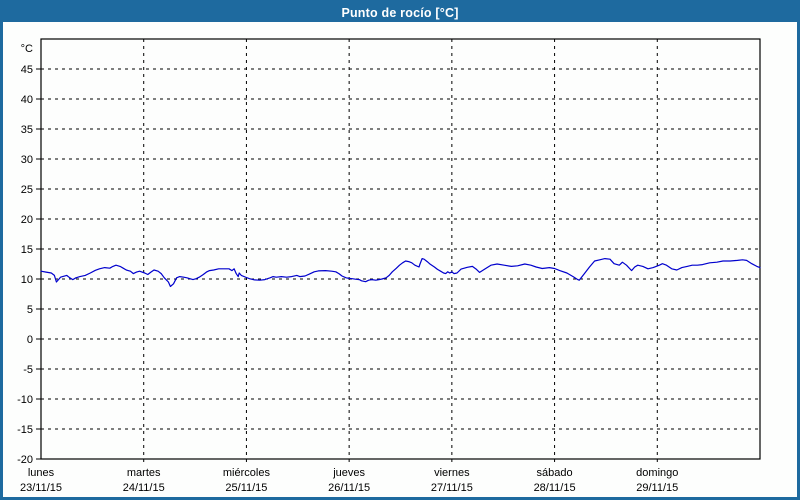 This screenshot has width=800, height=500. I want to click on x-date-label: 28/11/15, so click(555, 488).